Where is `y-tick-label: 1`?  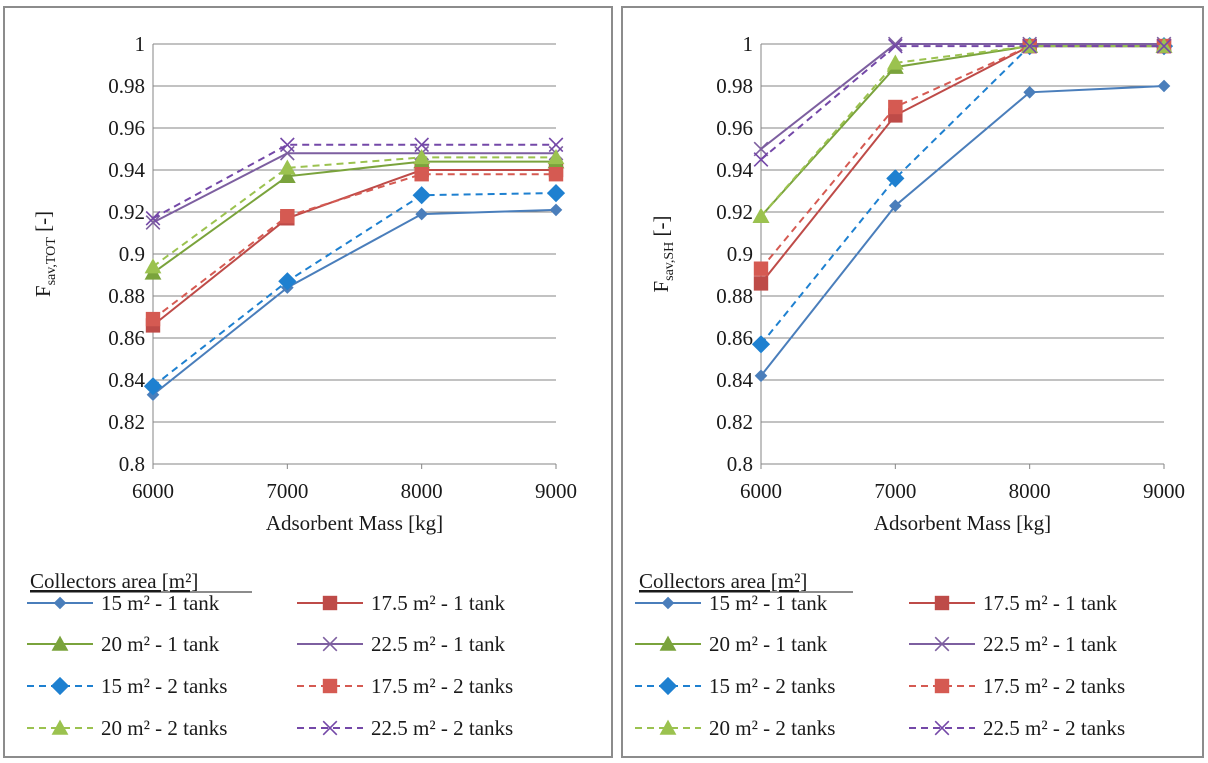 y-tick-label: 1 is located at coordinates (748, 44).